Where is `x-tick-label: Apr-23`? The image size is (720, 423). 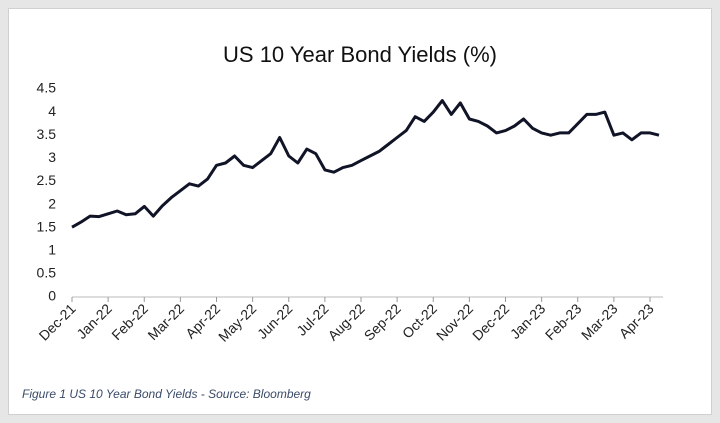
x-tick-label: Apr-23 is located at coordinates (636, 320).